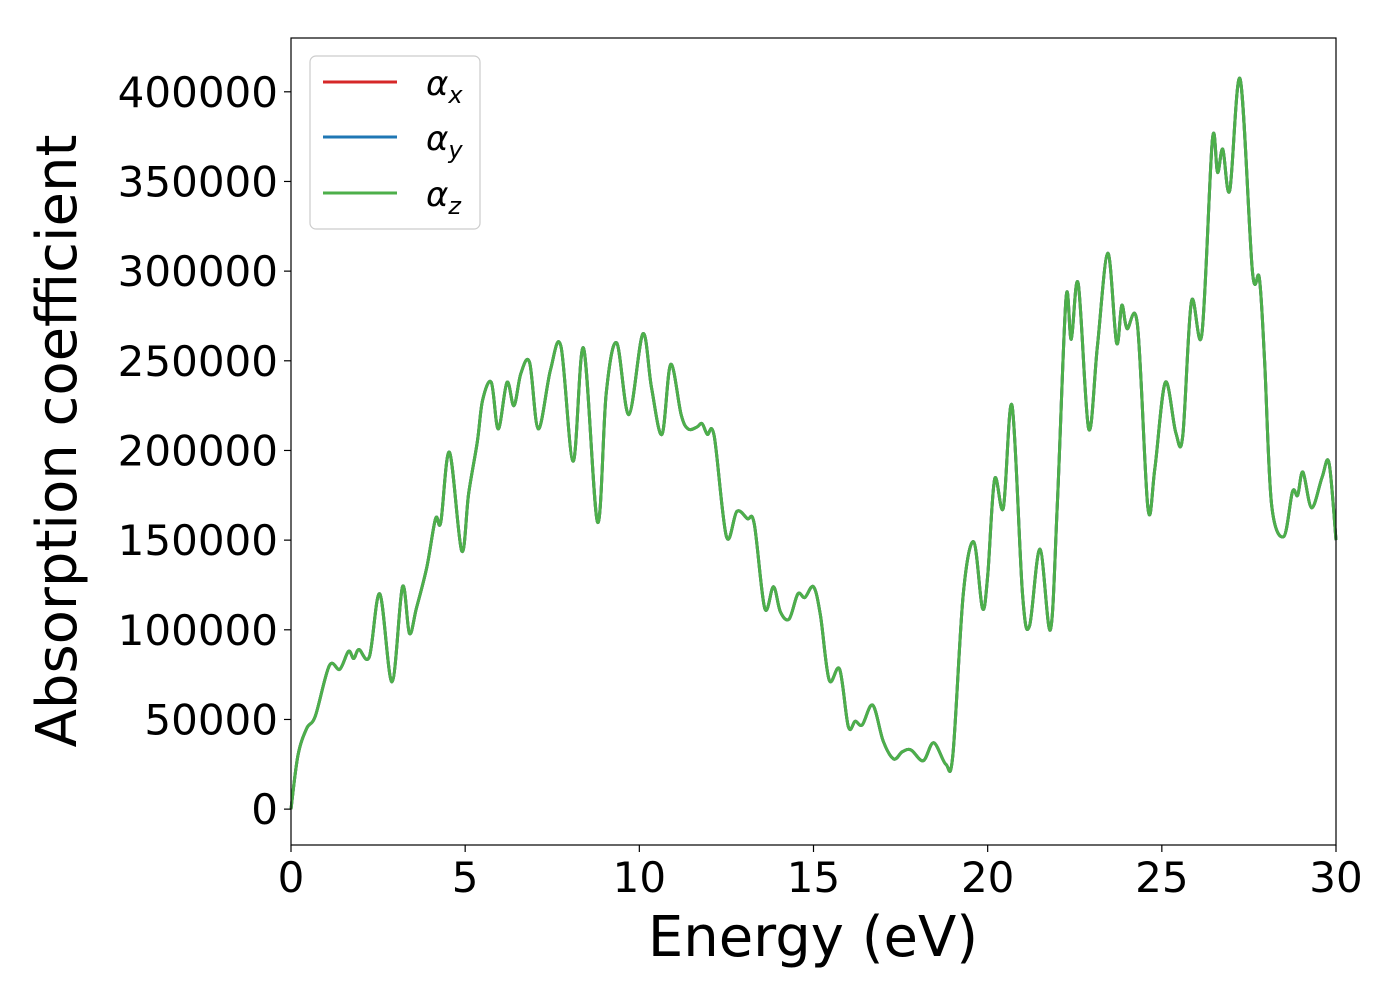 This screenshot has width=1400, height=1000. Describe the element at coordinates (198, 630) in the screenshot. I see `y-tick-label: 100000` at that location.